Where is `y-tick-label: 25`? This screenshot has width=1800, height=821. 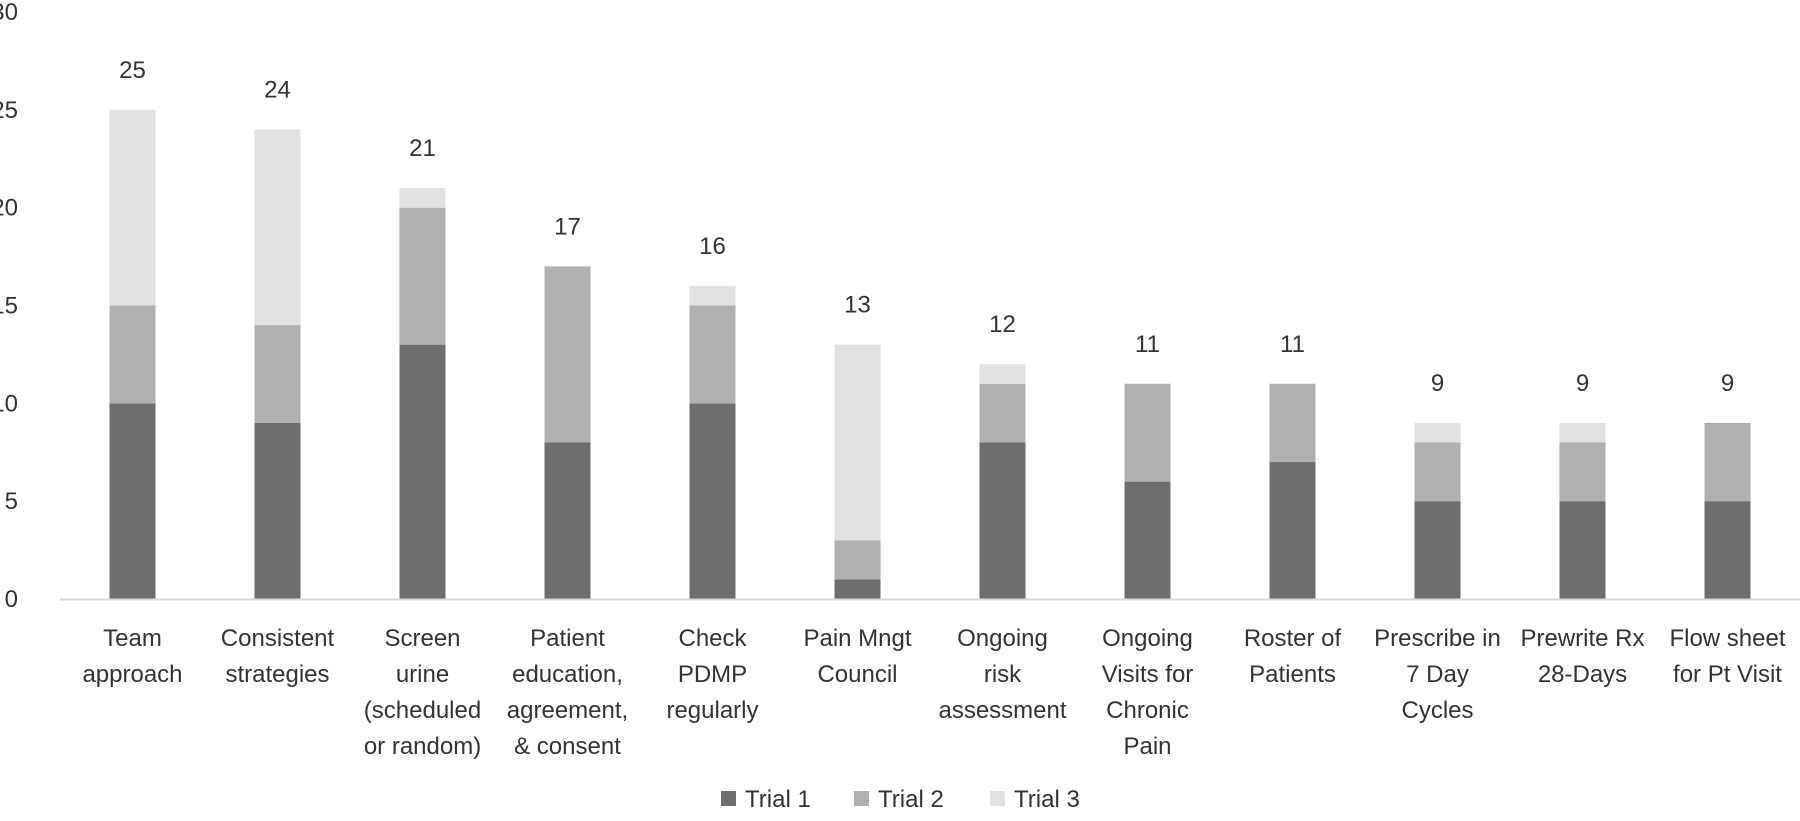 y-tick-label: 25 is located at coordinates (9, 110).